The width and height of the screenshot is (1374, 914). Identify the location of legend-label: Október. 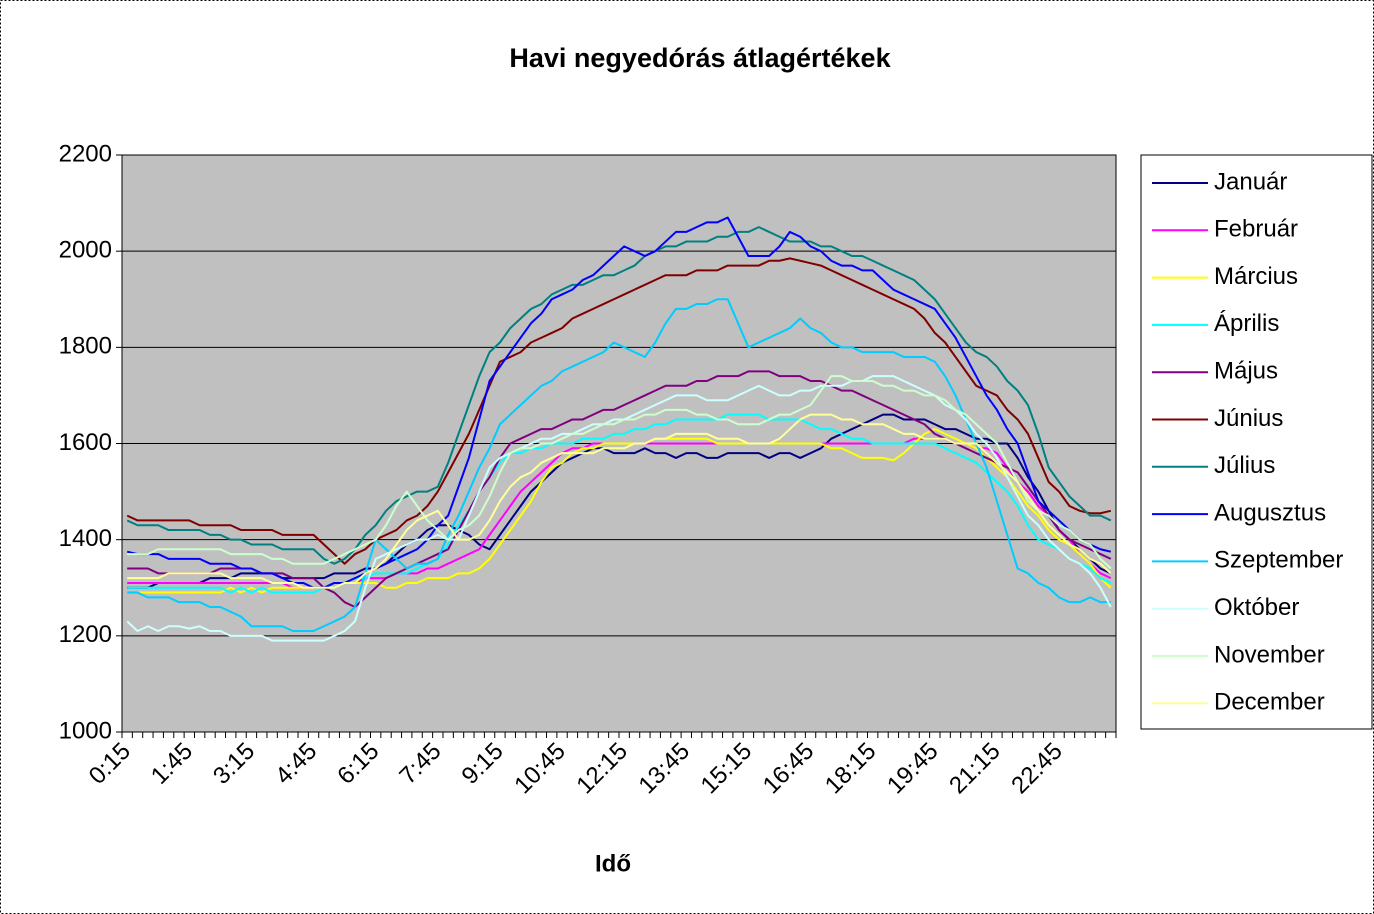
(1256, 607).